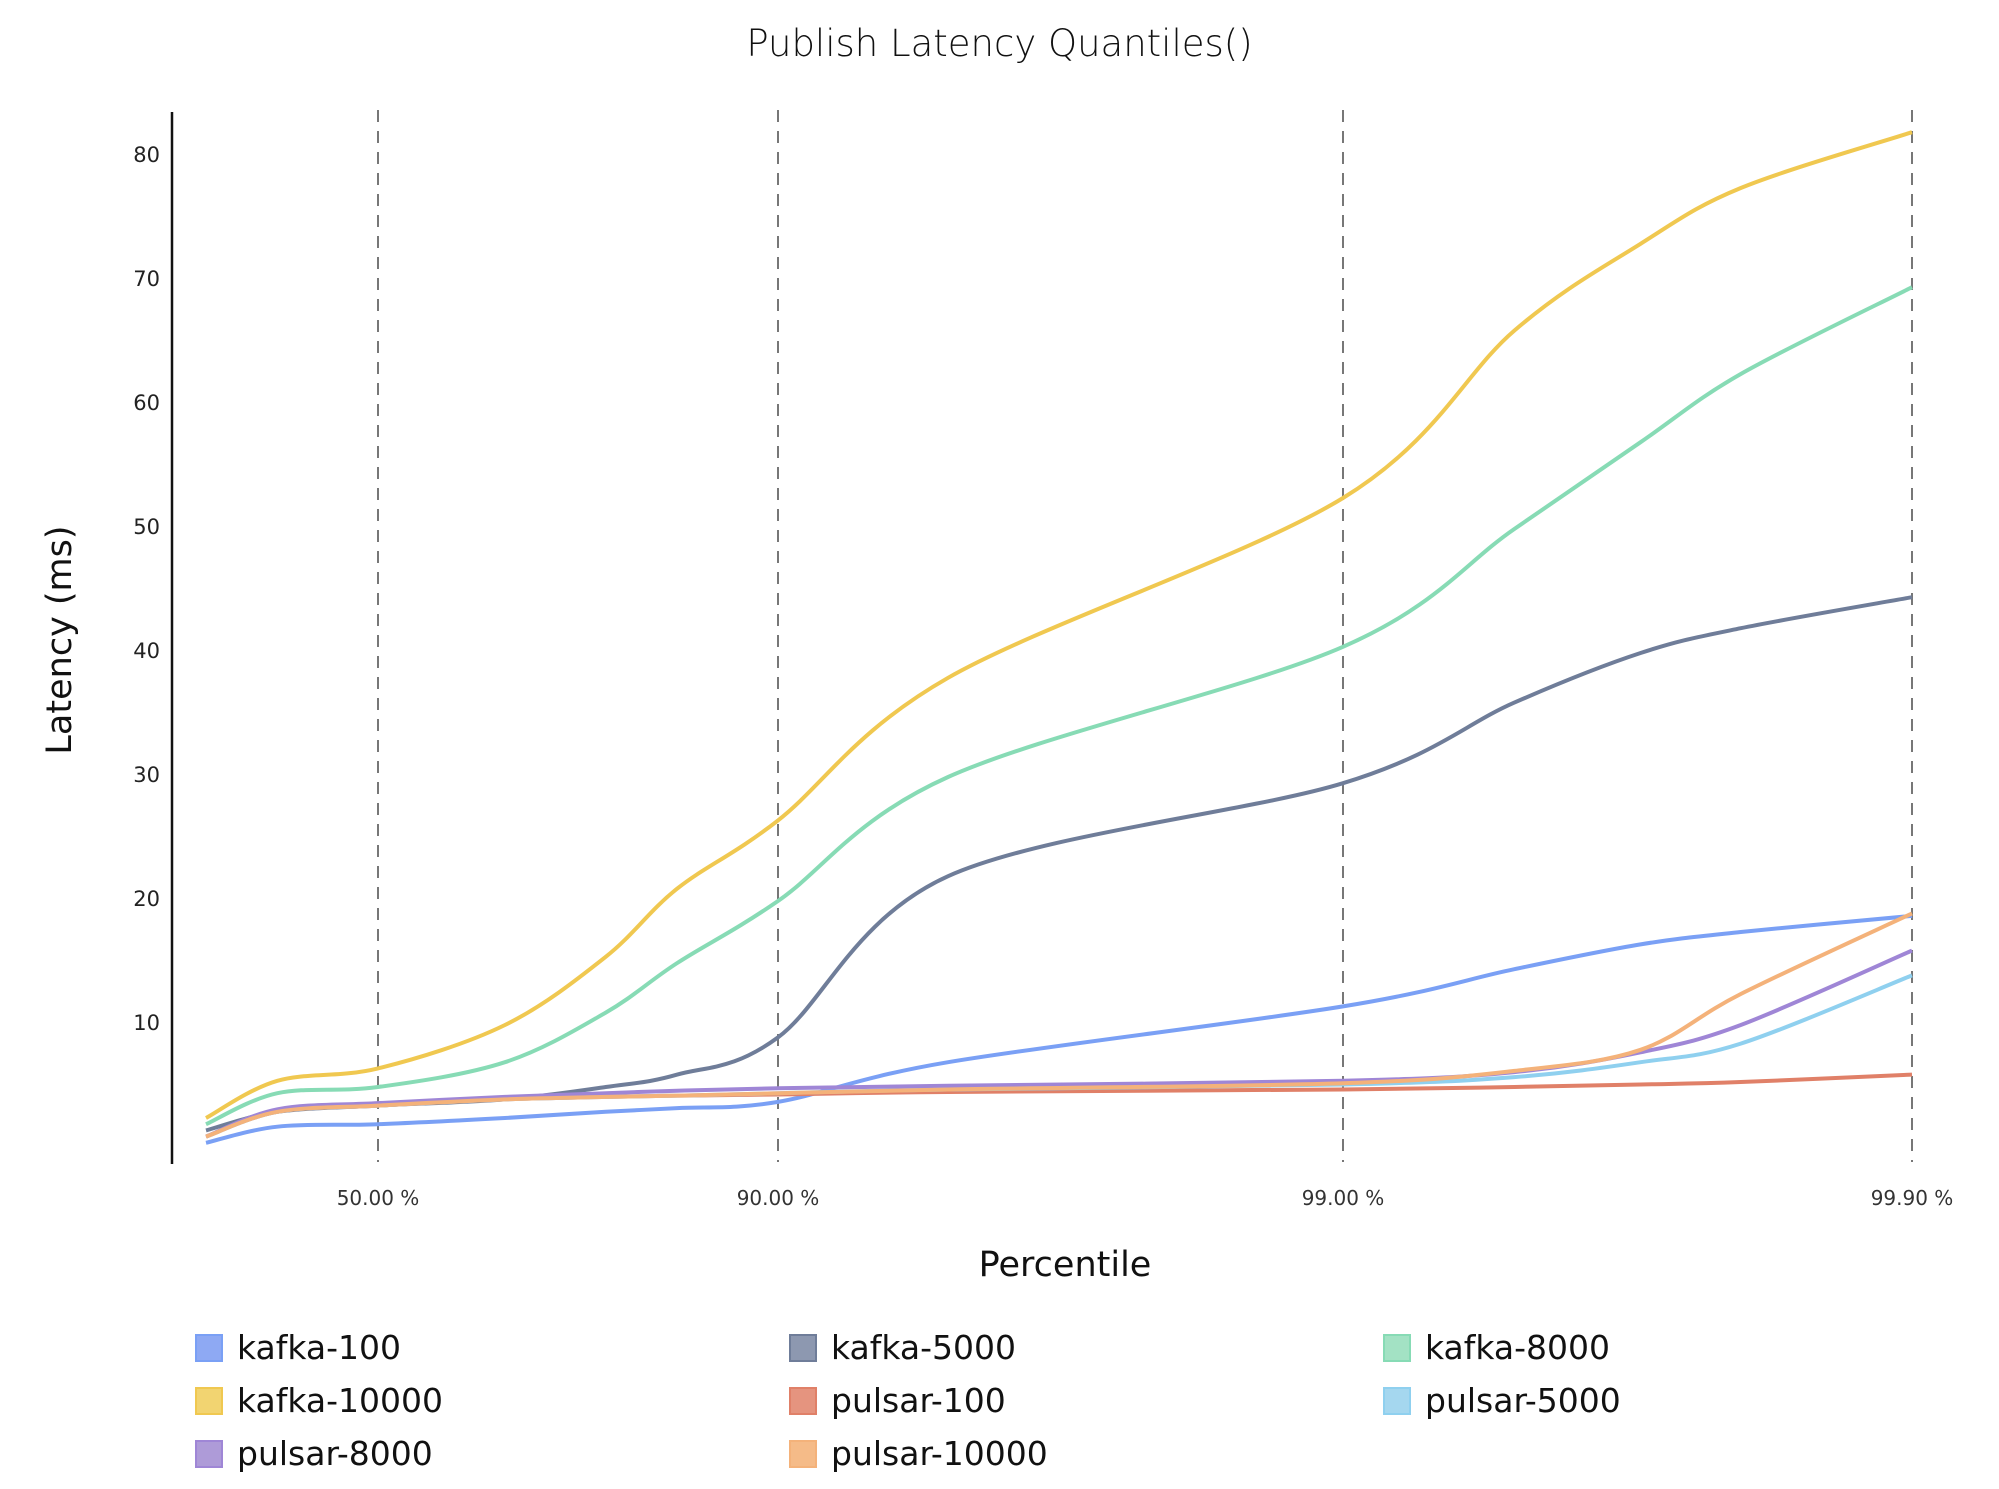 Image resolution: width=1999 pixels, height=1489 pixels. Describe the element at coordinates (1912, 1198) in the screenshot. I see `x-tick-label: 99.90 %` at that location.